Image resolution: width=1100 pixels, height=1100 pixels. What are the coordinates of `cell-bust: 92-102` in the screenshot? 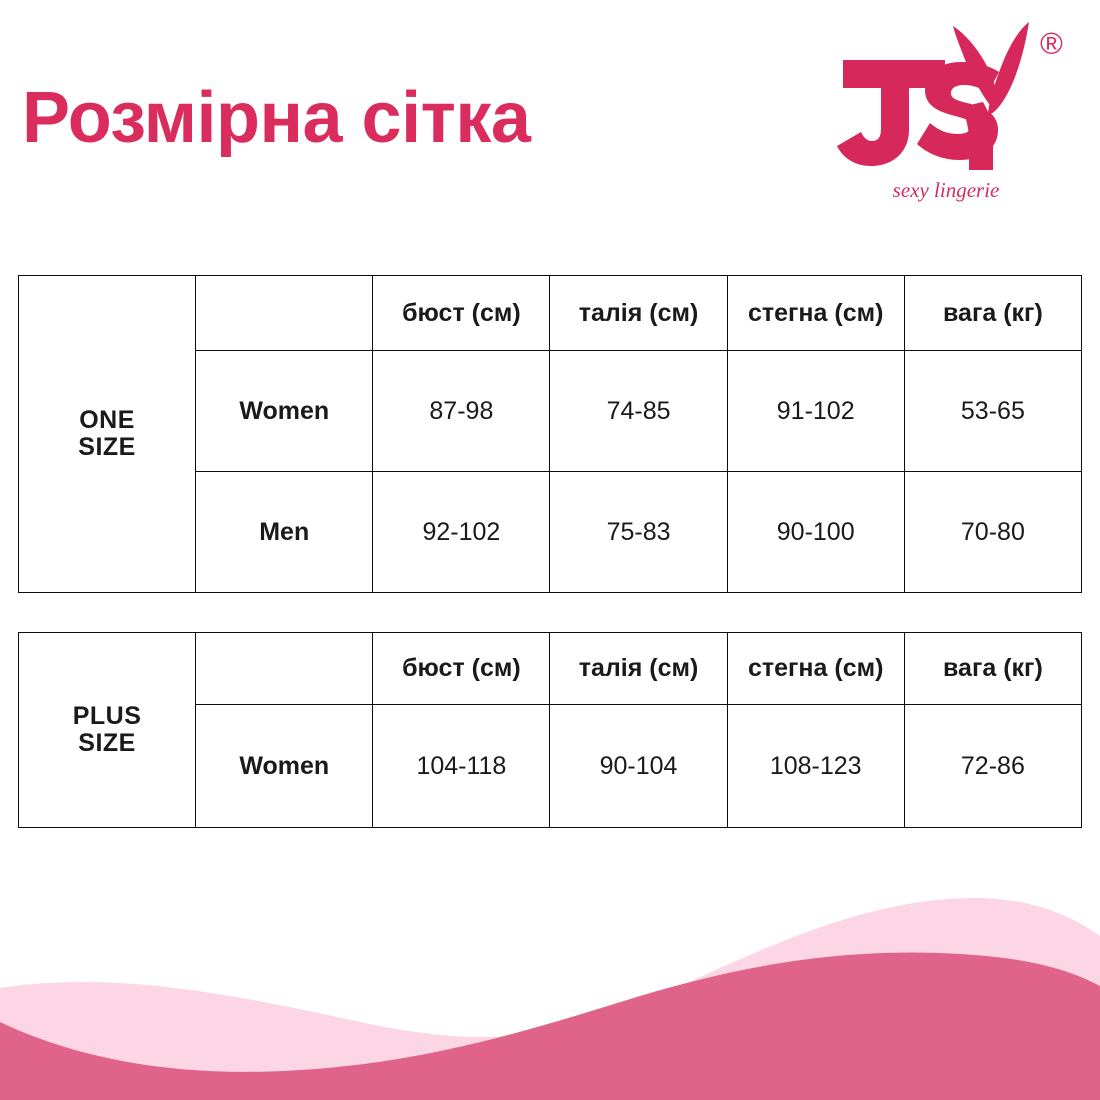 It's located at (461, 532).